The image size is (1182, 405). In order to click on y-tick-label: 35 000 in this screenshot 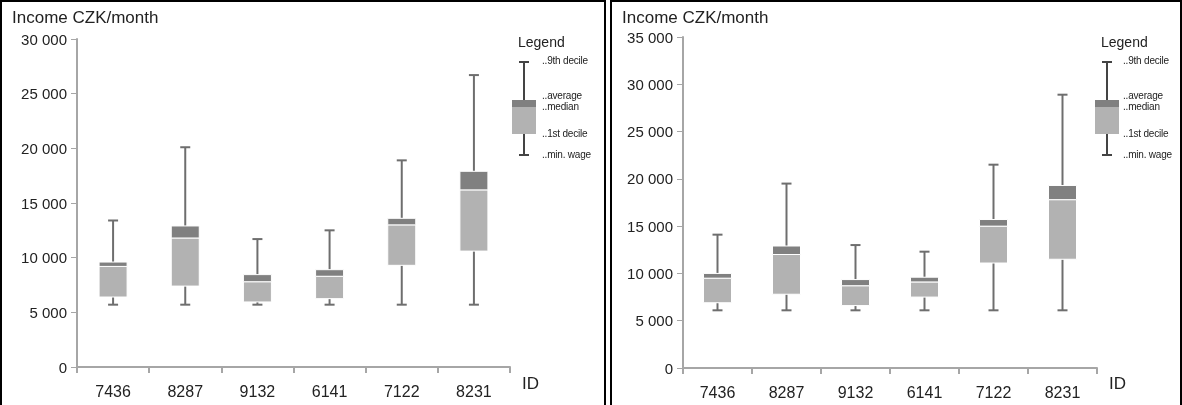, I will do `click(650, 37)`.